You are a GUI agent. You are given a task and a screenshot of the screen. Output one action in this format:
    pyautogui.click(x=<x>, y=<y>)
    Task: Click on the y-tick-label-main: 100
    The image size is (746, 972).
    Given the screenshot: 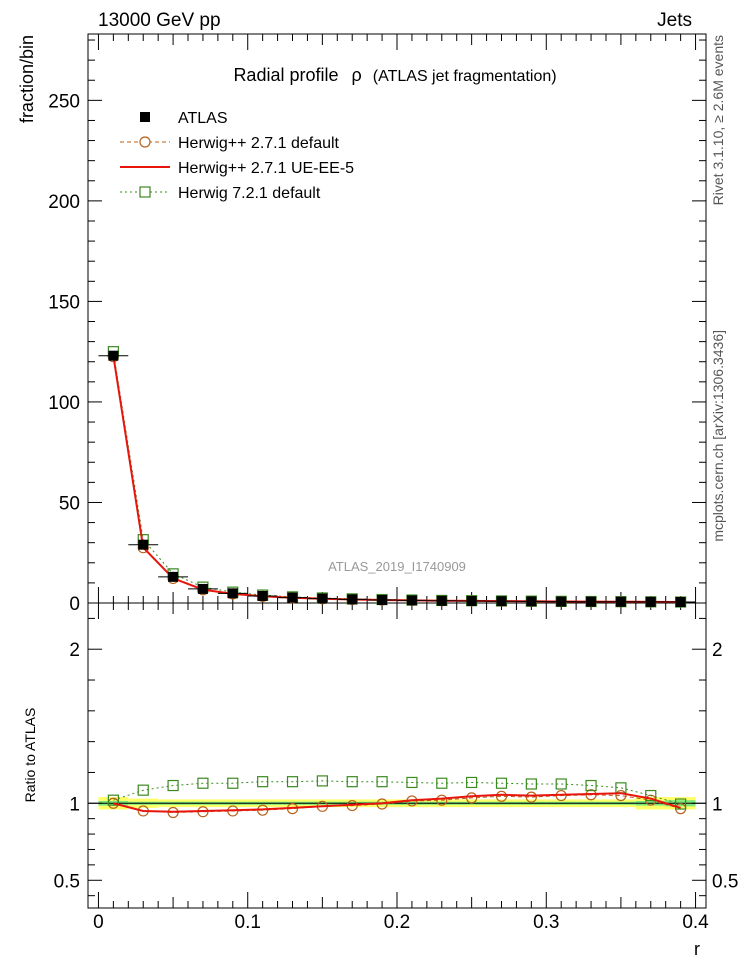 What is the action you would take?
    pyautogui.click(x=64, y=403)
    